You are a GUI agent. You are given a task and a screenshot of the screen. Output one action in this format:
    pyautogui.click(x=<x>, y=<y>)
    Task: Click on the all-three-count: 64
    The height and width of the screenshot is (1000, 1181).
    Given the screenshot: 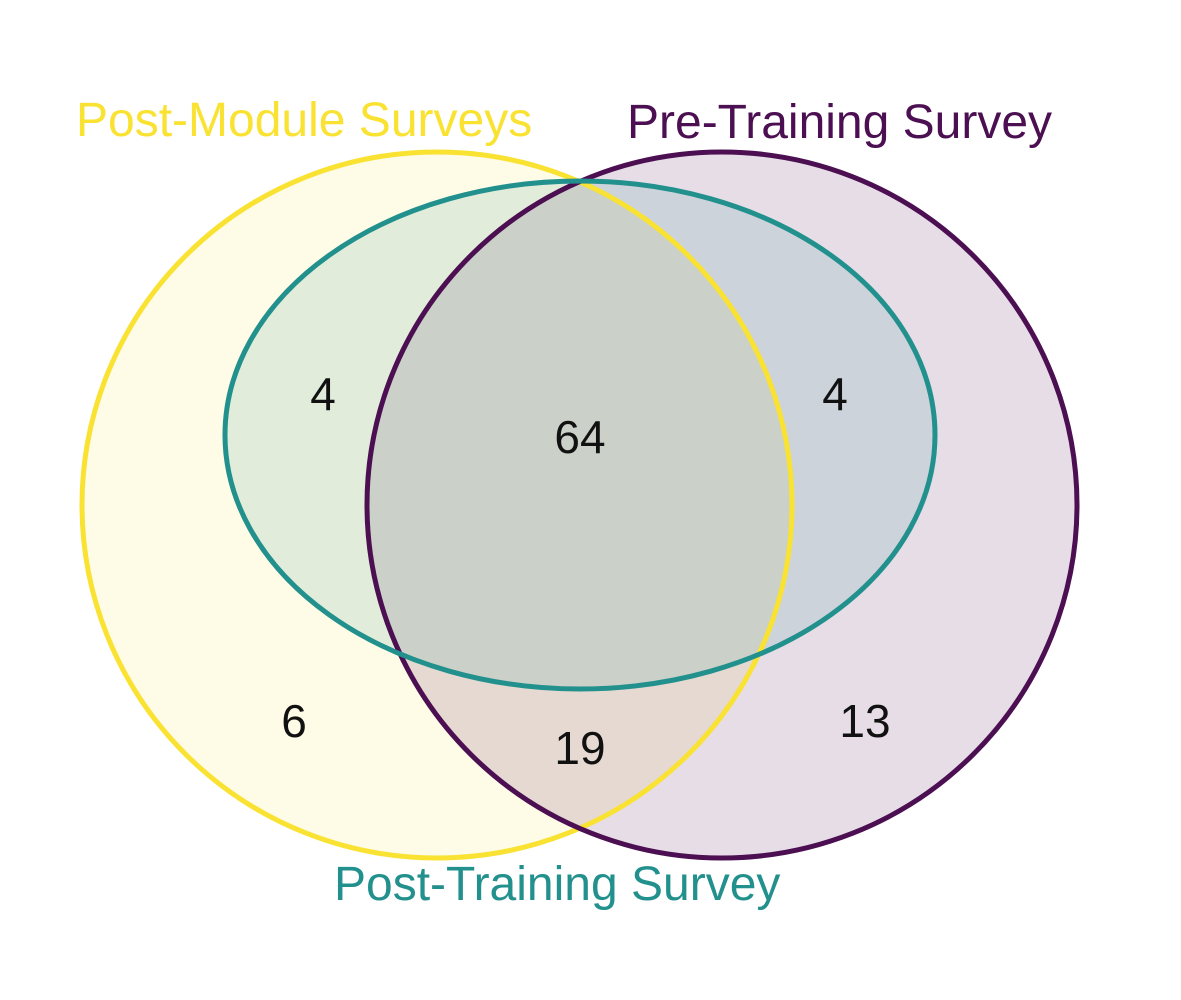 What is the action you would take?
    pyautogui.click(x=579, y=437)
    